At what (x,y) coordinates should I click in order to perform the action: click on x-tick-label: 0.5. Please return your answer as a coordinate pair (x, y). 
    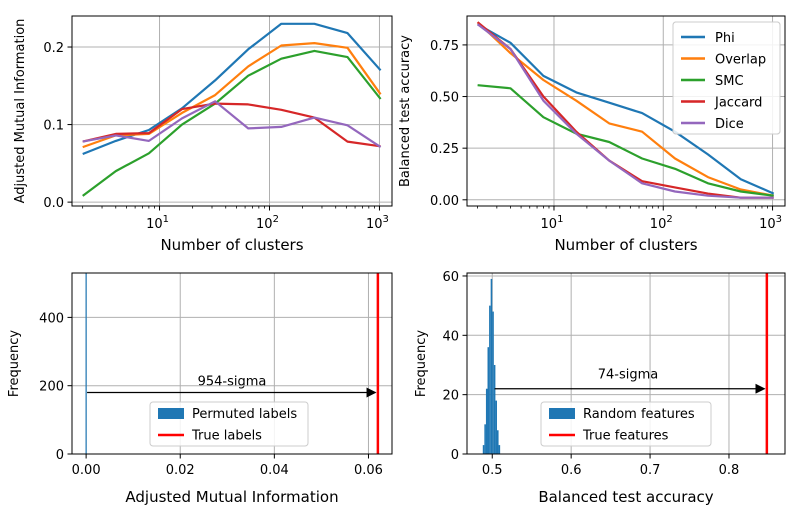
    Looking at the image, I should click on (492, 470).